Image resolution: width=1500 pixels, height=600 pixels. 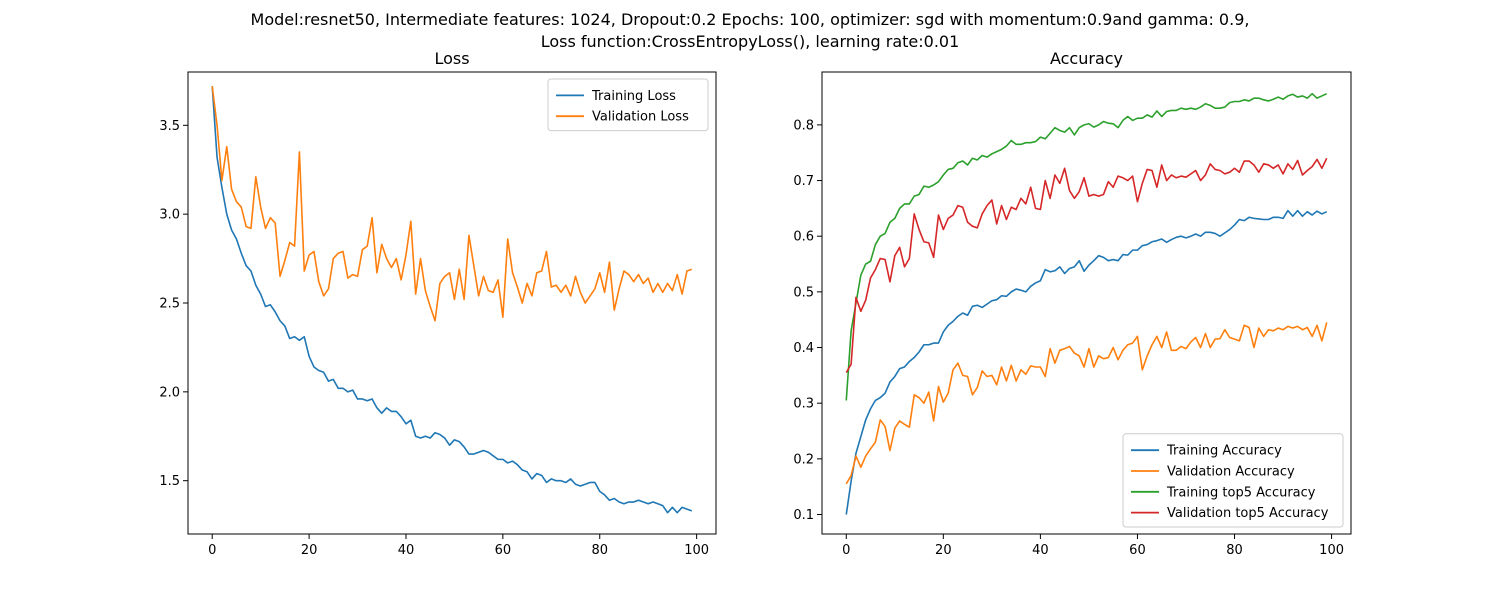 I want to click on loss-xtick-label: 0, so click(x=212, y=550).